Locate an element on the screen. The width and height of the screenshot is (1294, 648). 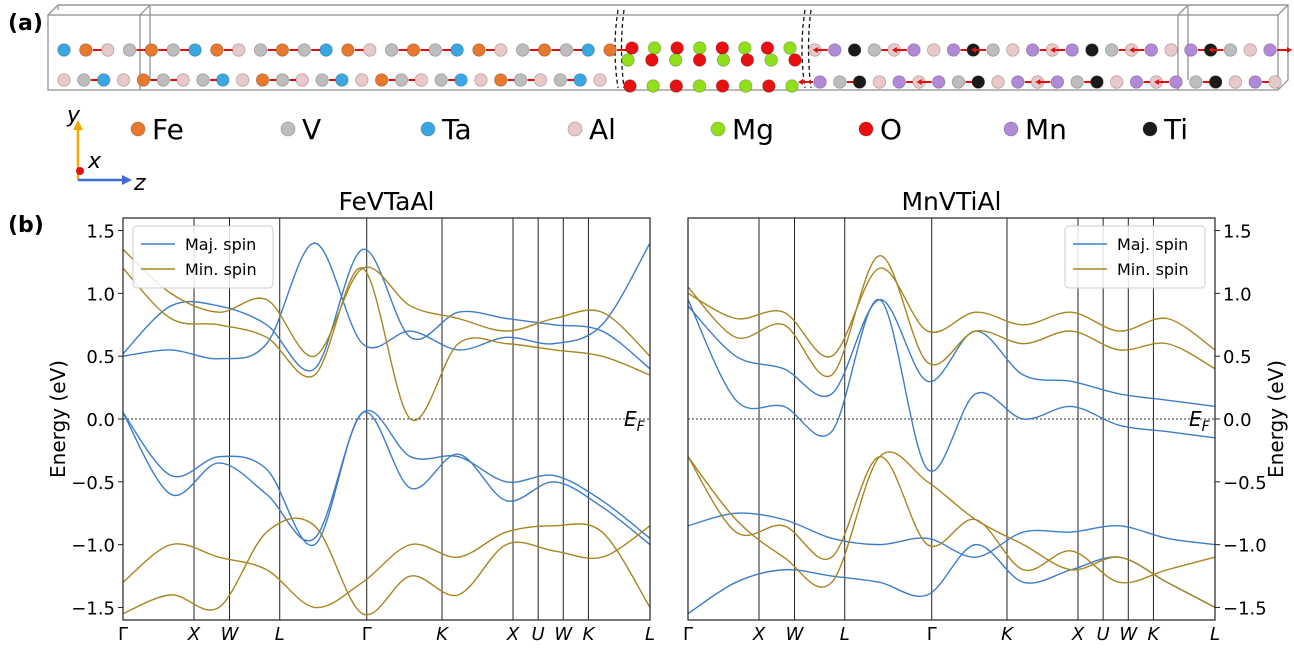
panel-label-b: (b) is located at coordinates (26, 225).